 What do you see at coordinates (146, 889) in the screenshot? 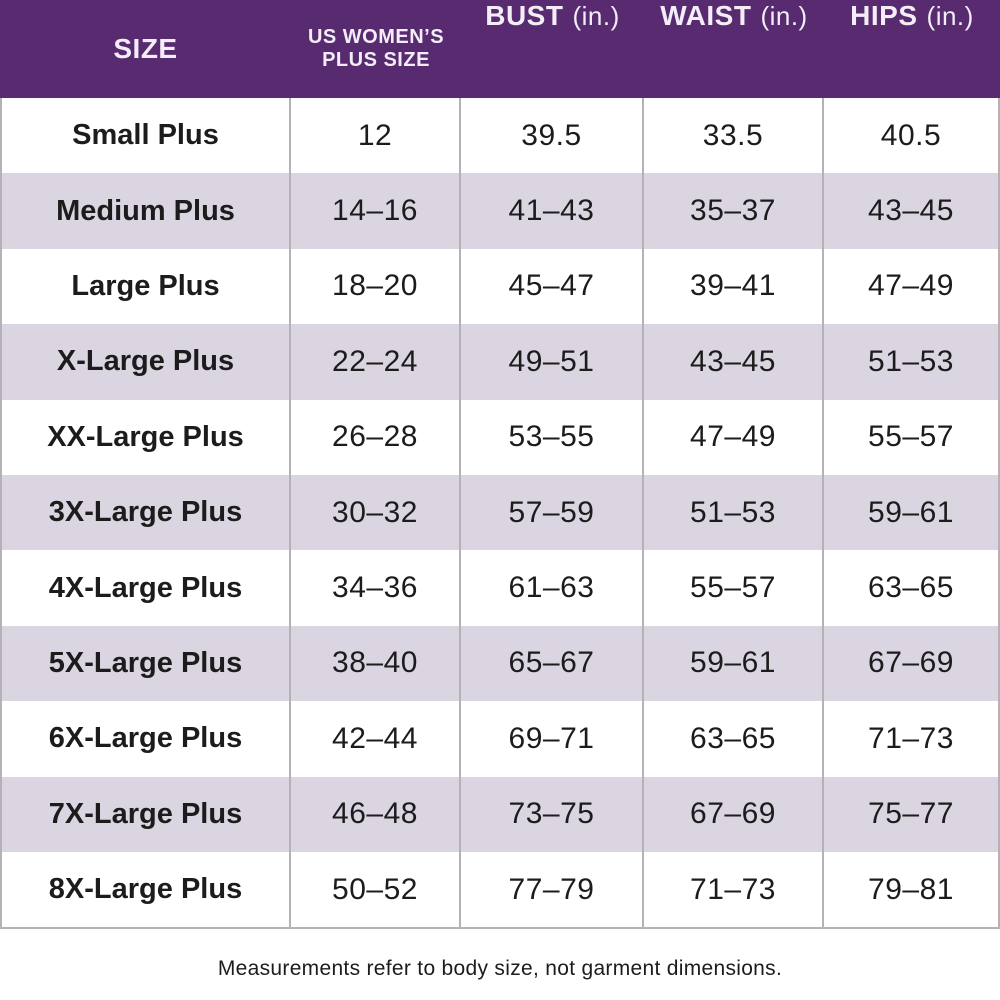
I see `size-label: 8X-Large Plus` at bounding box center [146, 889].